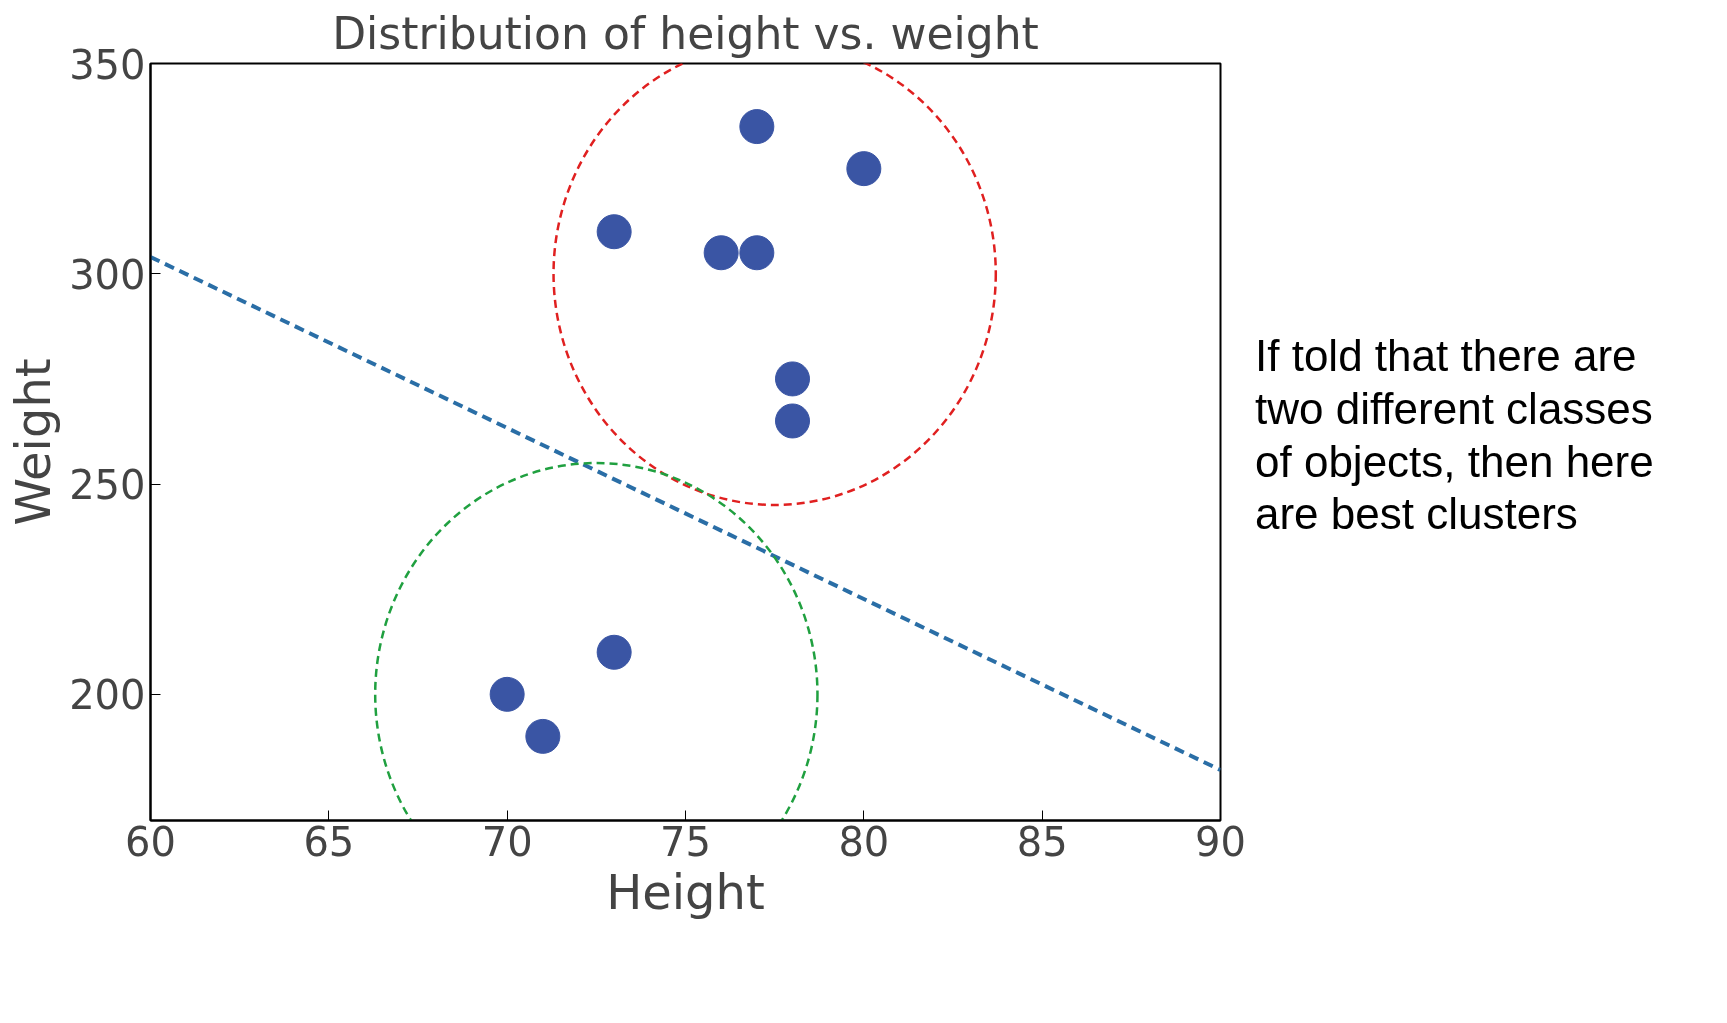 This screenshot has height=1023, width=1727. What do you see at coordinates (1042, 841) in the screenshot?
I see `x-tick-label: 85` at bounding box center [1042, 841].